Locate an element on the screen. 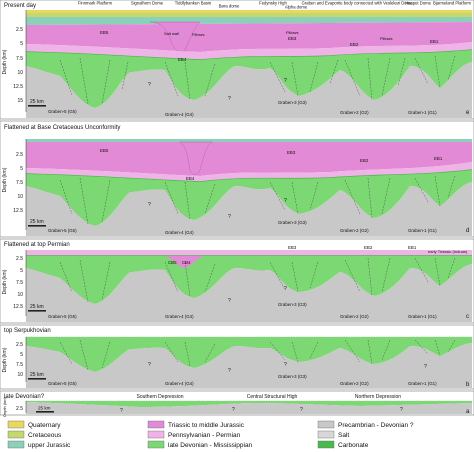 This screenshot has height=452, width=474. panel-tag: a is located at coordinates (468, 412).